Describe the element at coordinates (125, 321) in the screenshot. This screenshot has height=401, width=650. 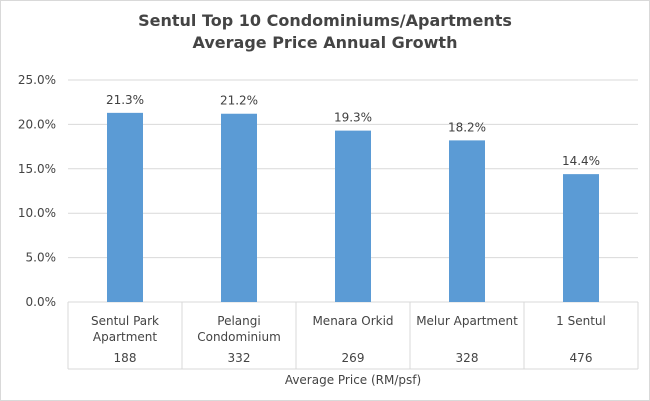
I see `category-label: Sentul Park` at that location.